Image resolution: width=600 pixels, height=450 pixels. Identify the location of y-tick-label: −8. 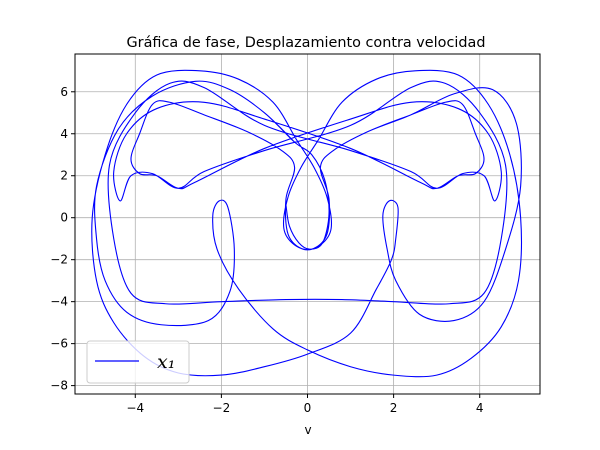
(59, 386).